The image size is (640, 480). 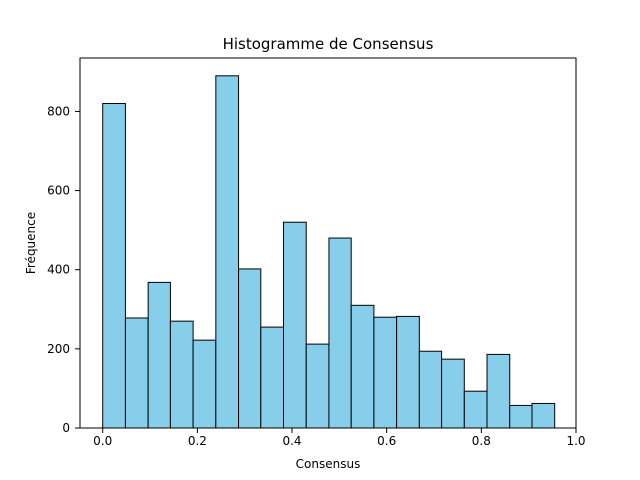 What do you see at coordinates (291, 441) in the screenshot?
I see `x-tick-label-2: 0.4` at bounding box center [291, 441].